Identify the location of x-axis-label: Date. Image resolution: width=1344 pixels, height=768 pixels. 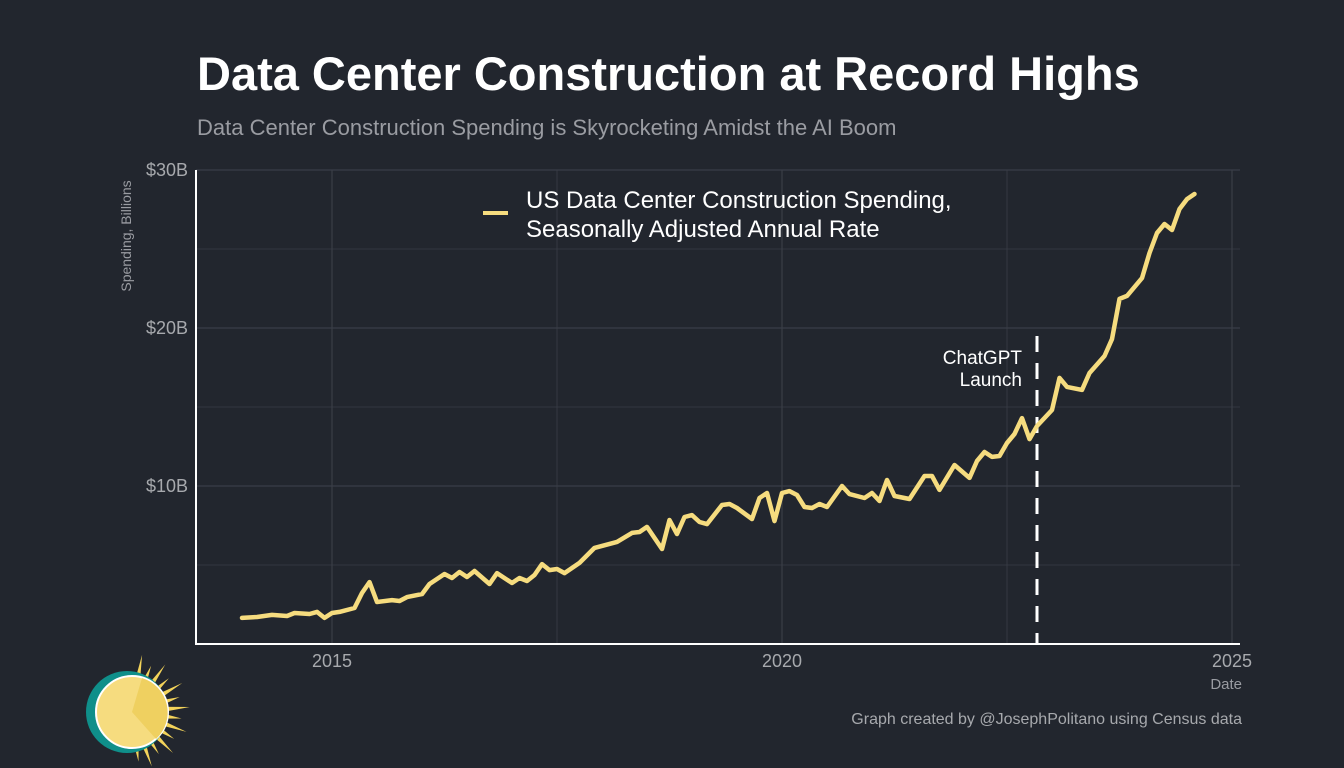
(1226, 684).